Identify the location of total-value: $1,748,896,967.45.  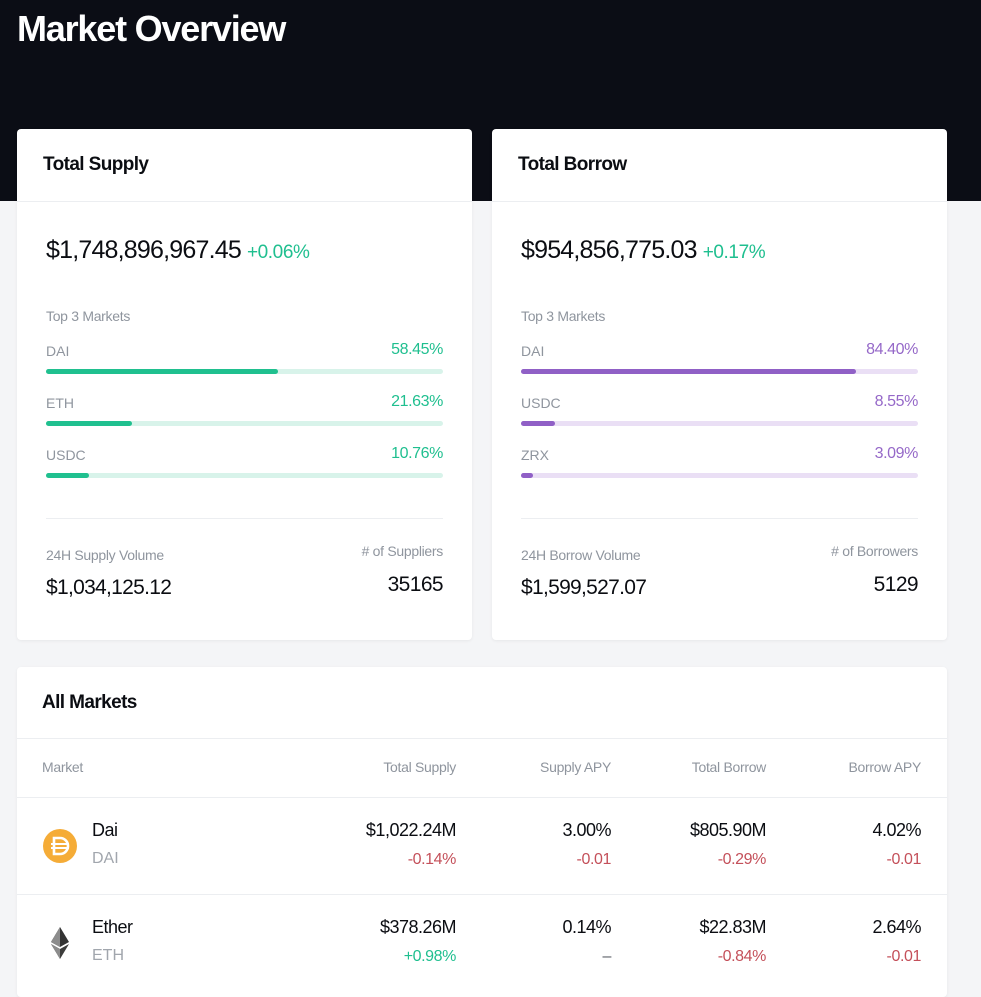
(144, 250).